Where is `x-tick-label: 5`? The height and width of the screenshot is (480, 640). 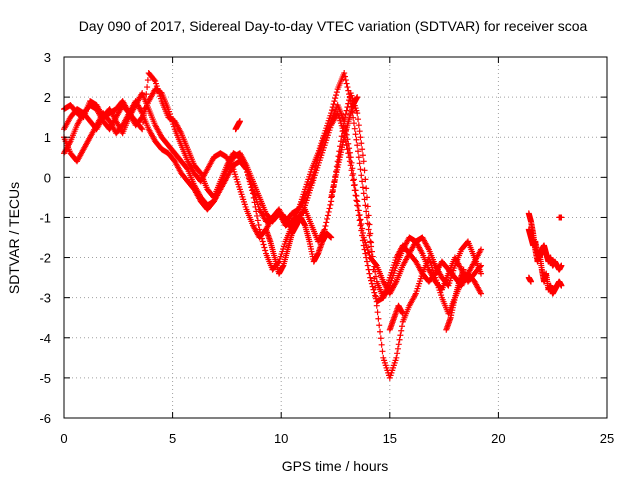
x-tick-label: 5 is located at coordinates (172, 438).